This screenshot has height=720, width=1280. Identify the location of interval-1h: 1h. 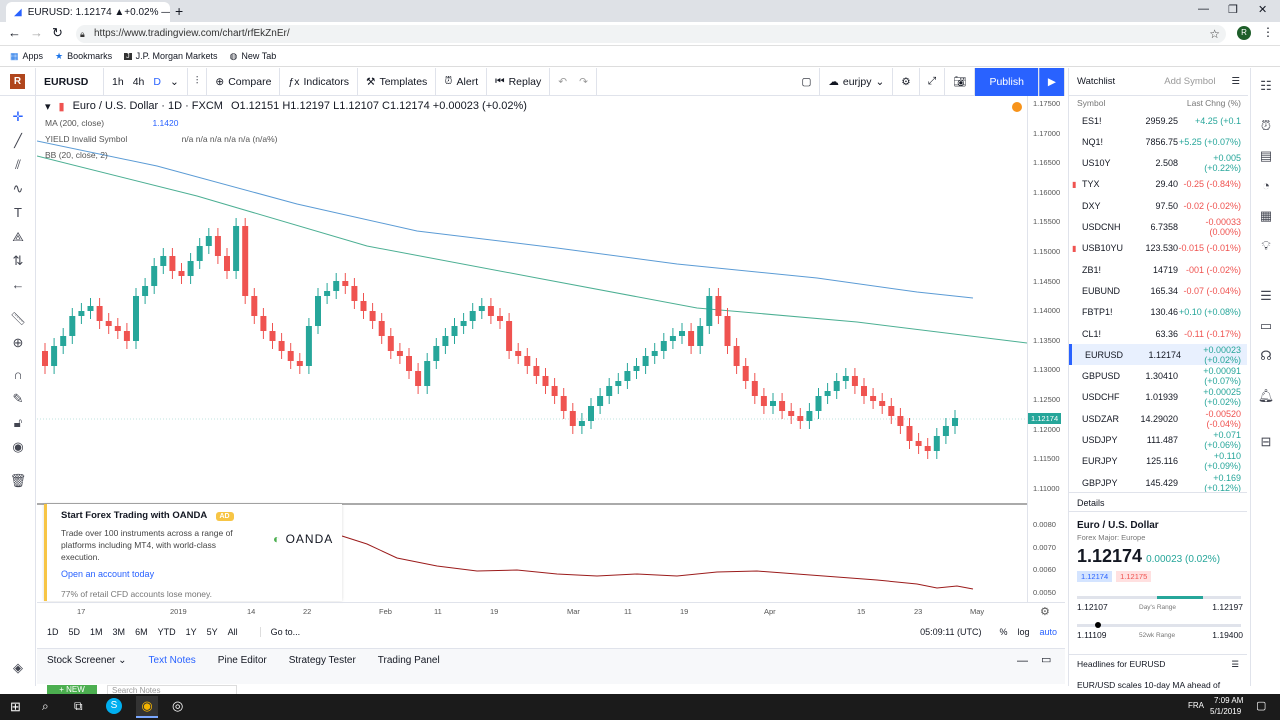
(118, 81).